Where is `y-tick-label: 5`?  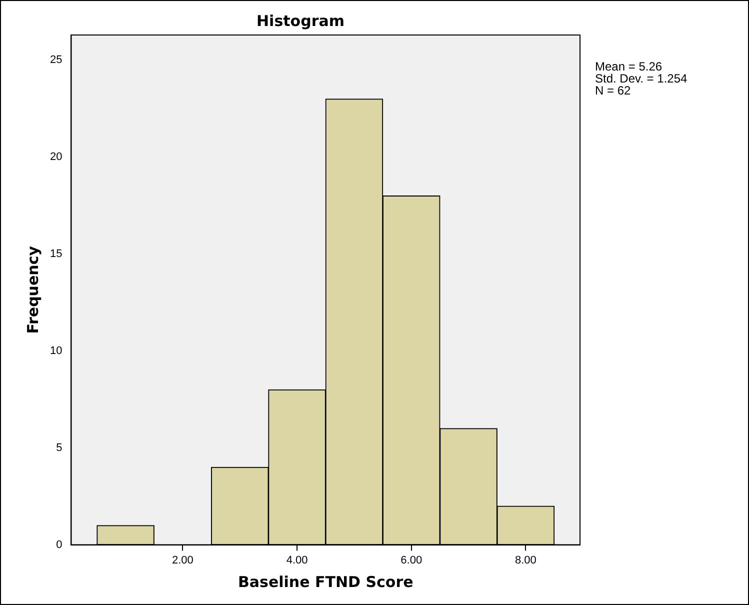
y-tick-label: 5 is located at coordinates (59, 448).